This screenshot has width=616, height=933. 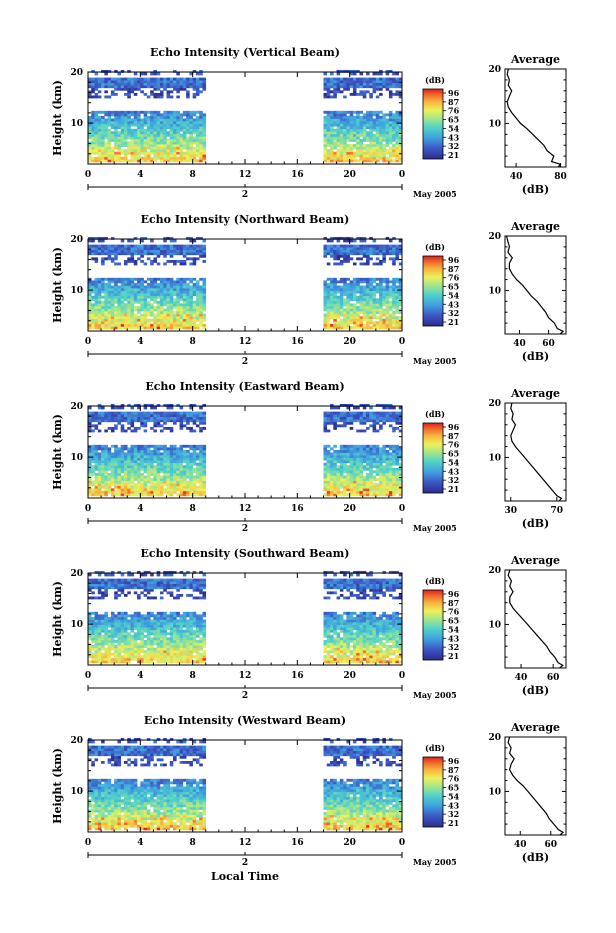 I want to click on colorbar-label: 21, so click(x=453, y=489).